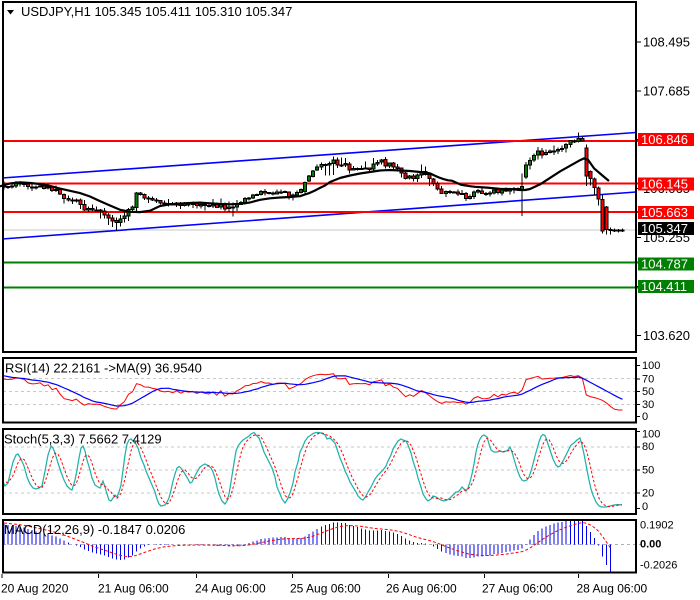 This screenshot has height=600, width=700. Describe the element at coordinates (657, 526) in the screenshot. I see `svg-text: 0.1902` at that location.